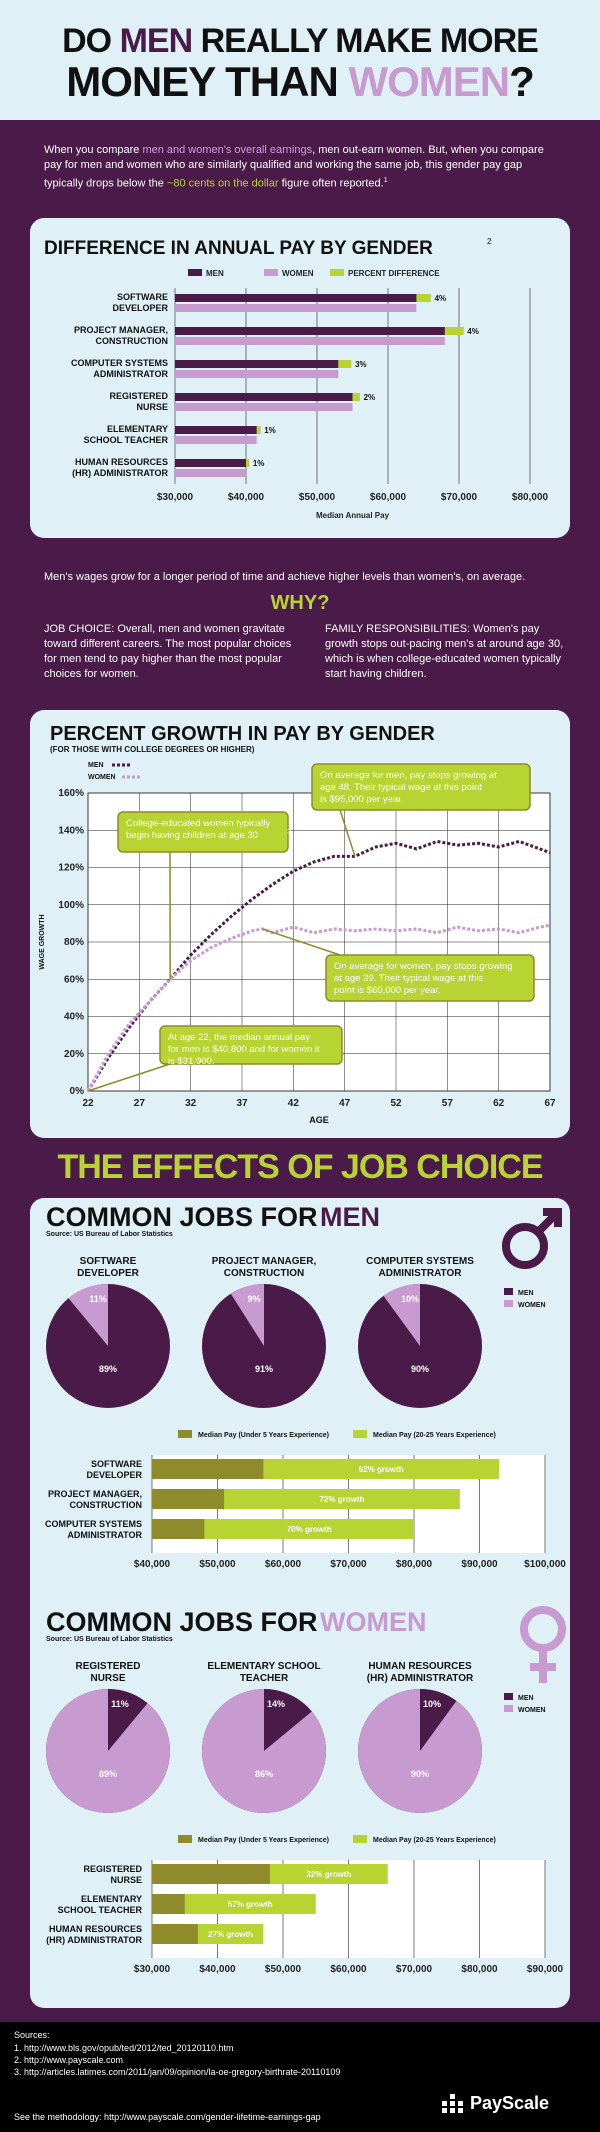  Describe the element at coordinates (423, 966) in the screenshot. I see `annotation-text: On average for women, pay stops growing` at that location.